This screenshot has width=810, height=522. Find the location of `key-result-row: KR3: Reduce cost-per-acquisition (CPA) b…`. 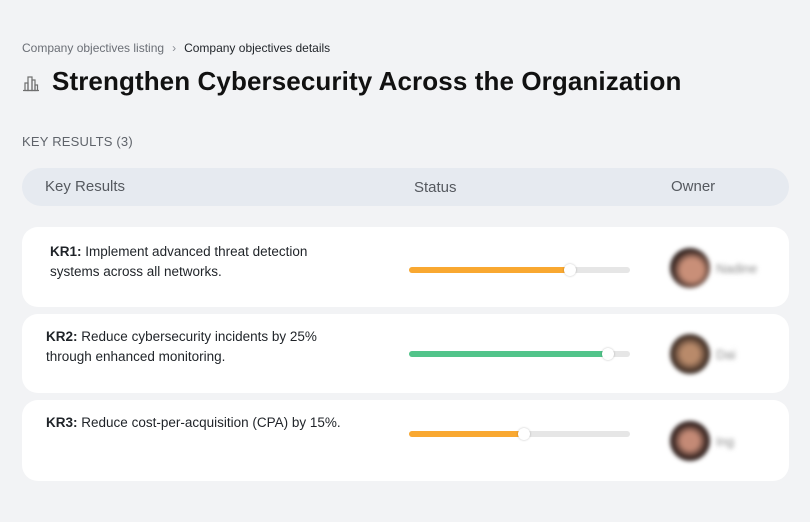

key-result-row: KR3: Reduce cost-per-acquisition (CPA) b… is located at coordinates (405, 440).